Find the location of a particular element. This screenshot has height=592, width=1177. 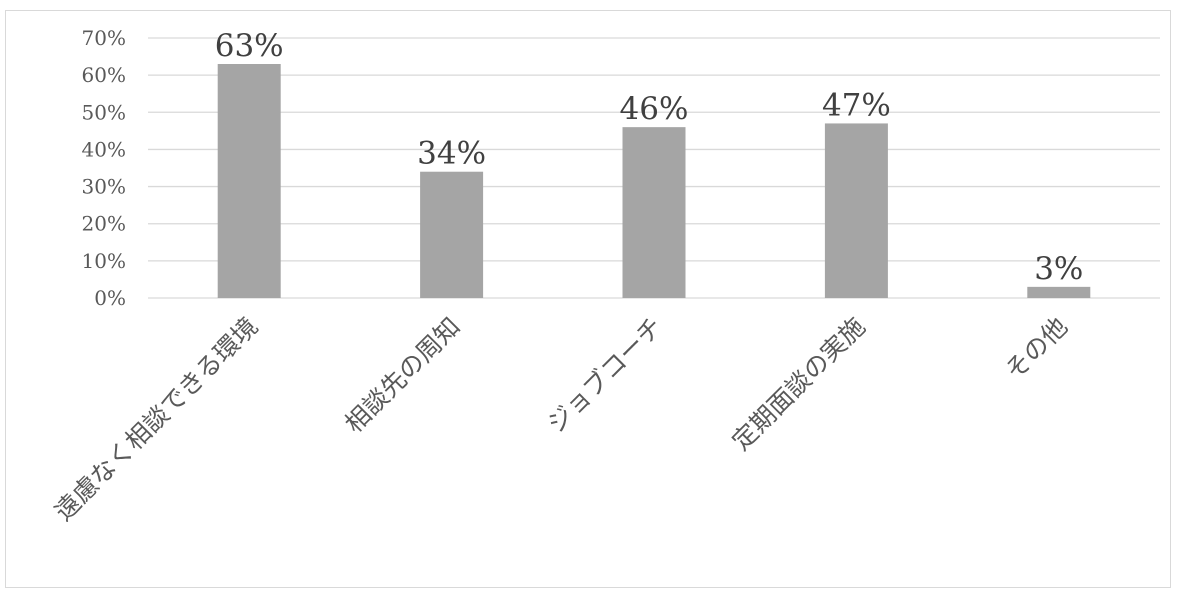

y-tick-label: 70% is located at coordinates (104, 38).